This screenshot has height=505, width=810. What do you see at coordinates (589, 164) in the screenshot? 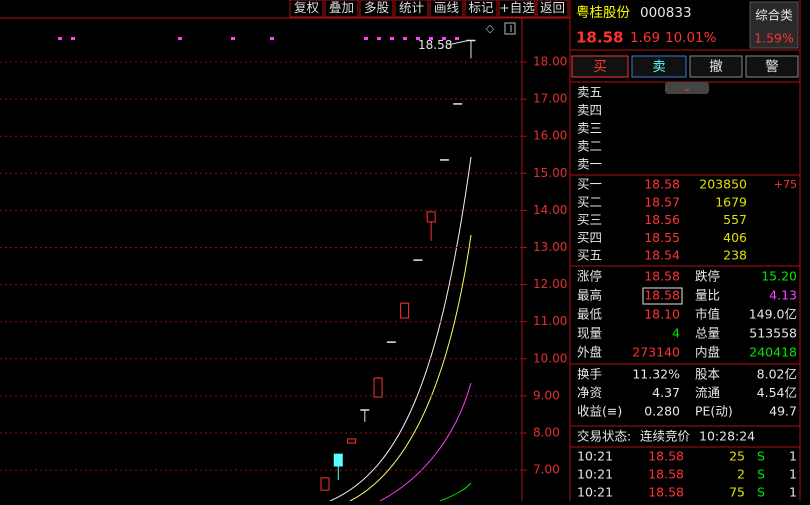
I see `sell-level-label: 卖一` at bounding box center [589, 164].